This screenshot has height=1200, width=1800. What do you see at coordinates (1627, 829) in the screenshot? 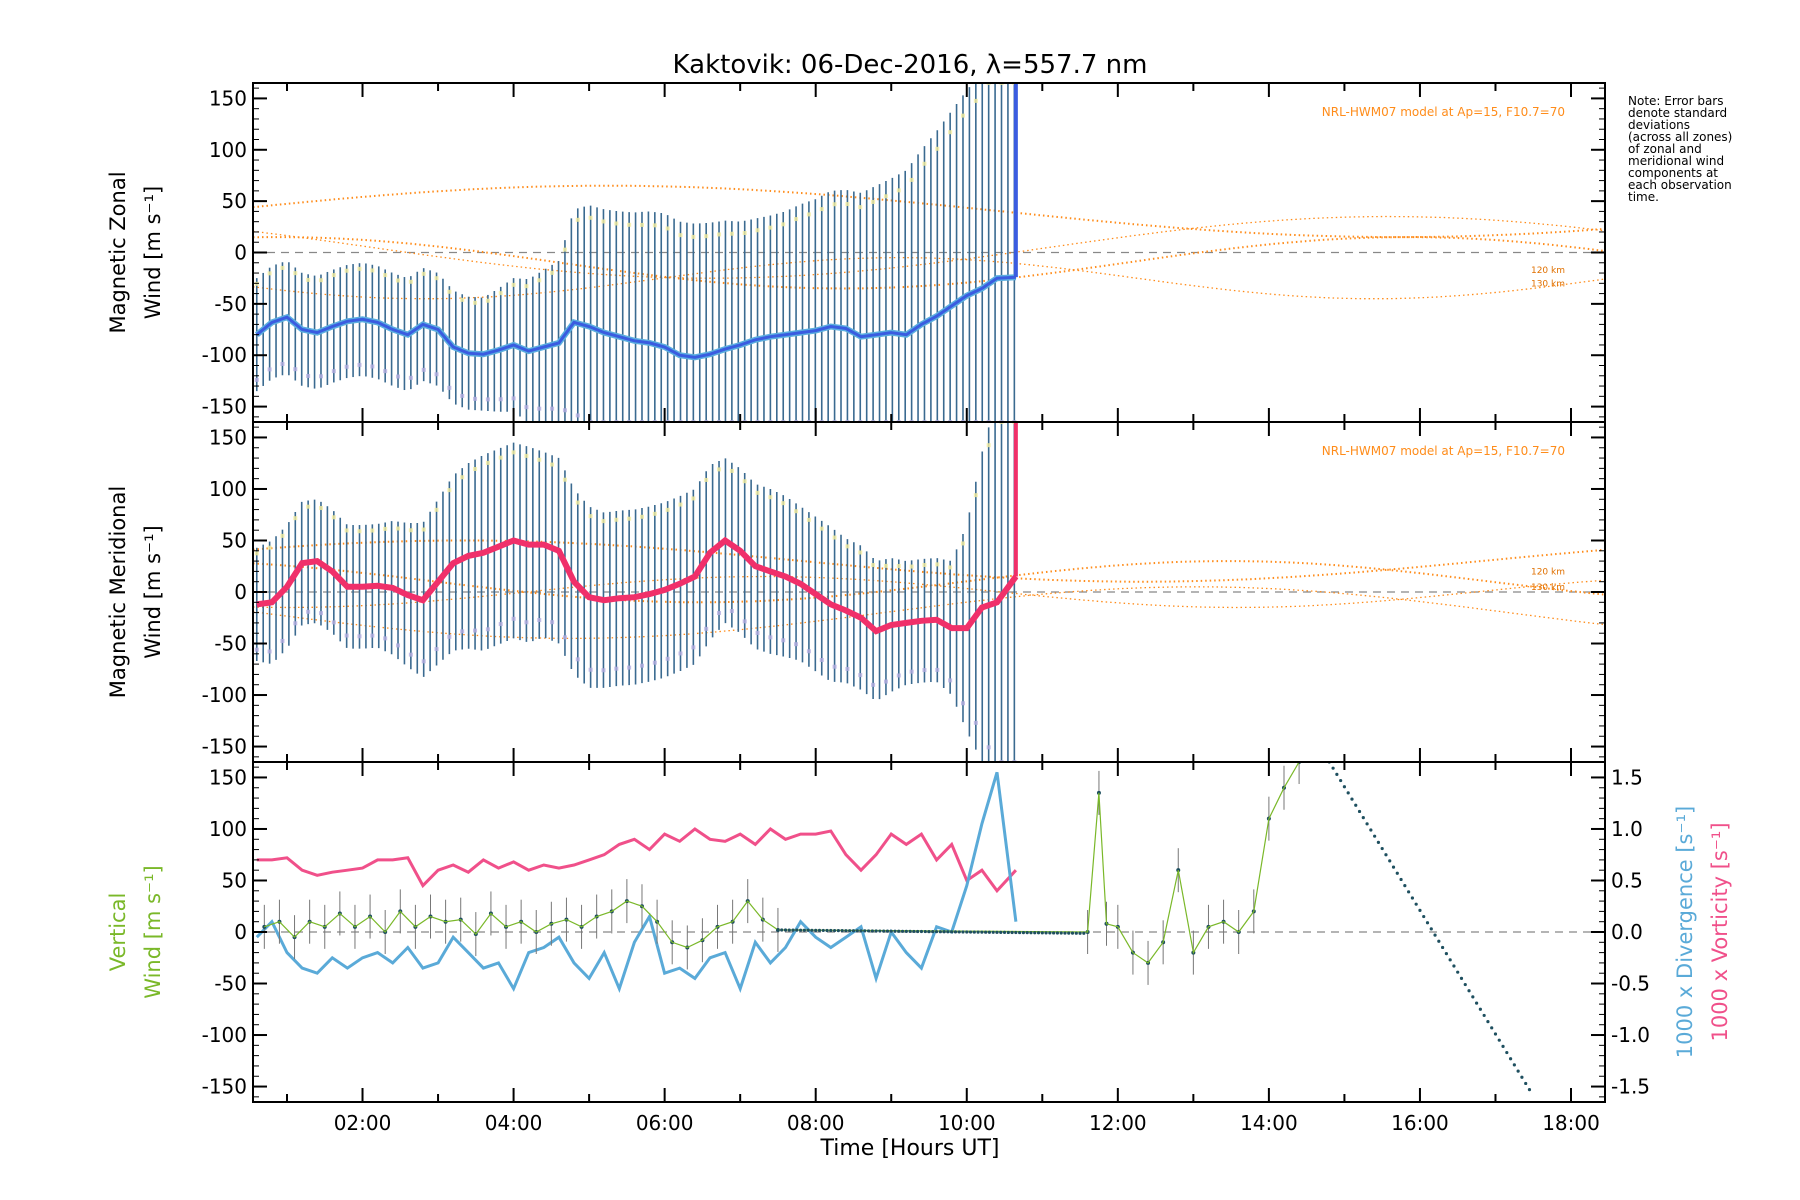
I see `right-tick-label: 1.0` at bounding box center [1627, 829].